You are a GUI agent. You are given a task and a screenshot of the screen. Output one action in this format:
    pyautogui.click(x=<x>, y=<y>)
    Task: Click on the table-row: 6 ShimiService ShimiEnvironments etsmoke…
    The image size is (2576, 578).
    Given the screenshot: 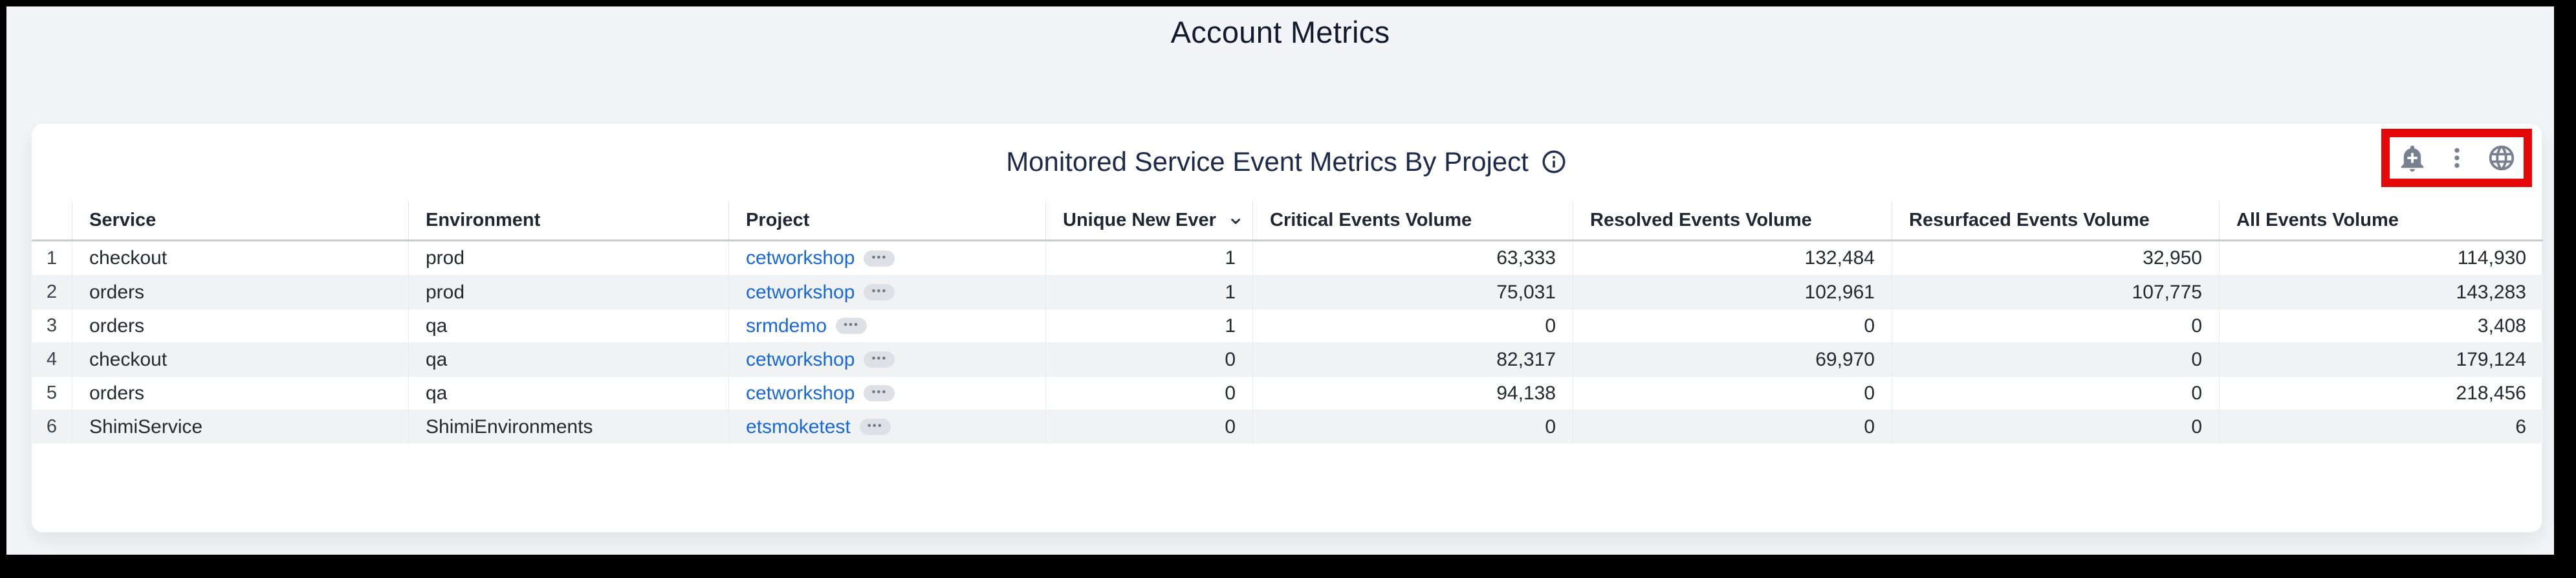 What is the action you would take?
    pyautogui.click(x=1287, y=426)
    